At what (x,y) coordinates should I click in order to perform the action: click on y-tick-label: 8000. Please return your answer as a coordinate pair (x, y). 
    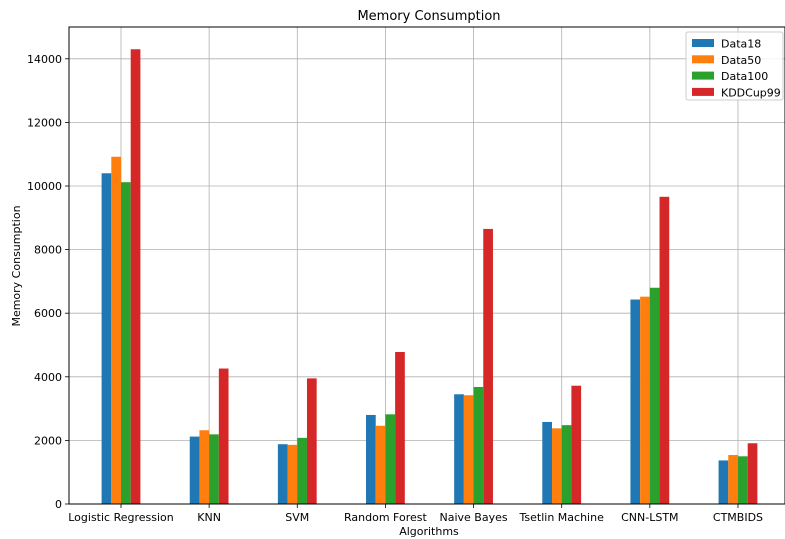
    Looking at the image, I should click on (48, 250).